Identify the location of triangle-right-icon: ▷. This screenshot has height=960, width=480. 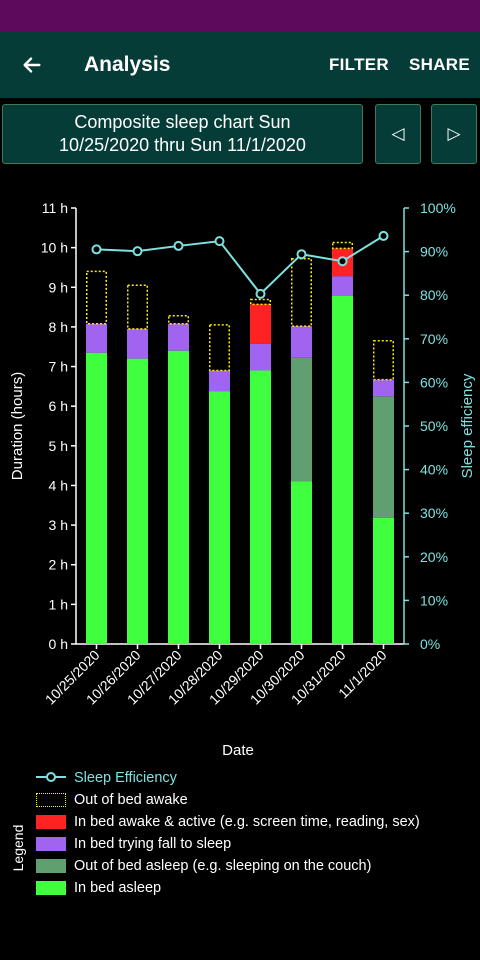
(454, 133).